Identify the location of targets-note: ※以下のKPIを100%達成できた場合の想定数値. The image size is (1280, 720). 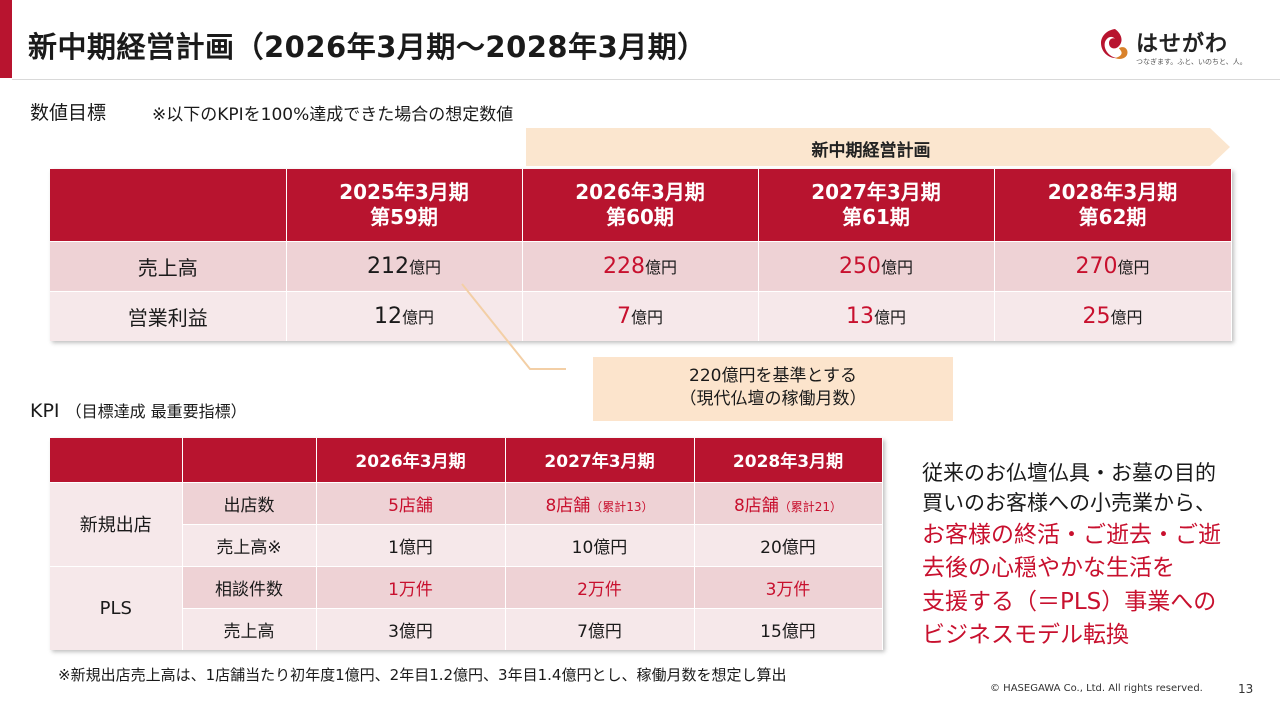
(333, 115).